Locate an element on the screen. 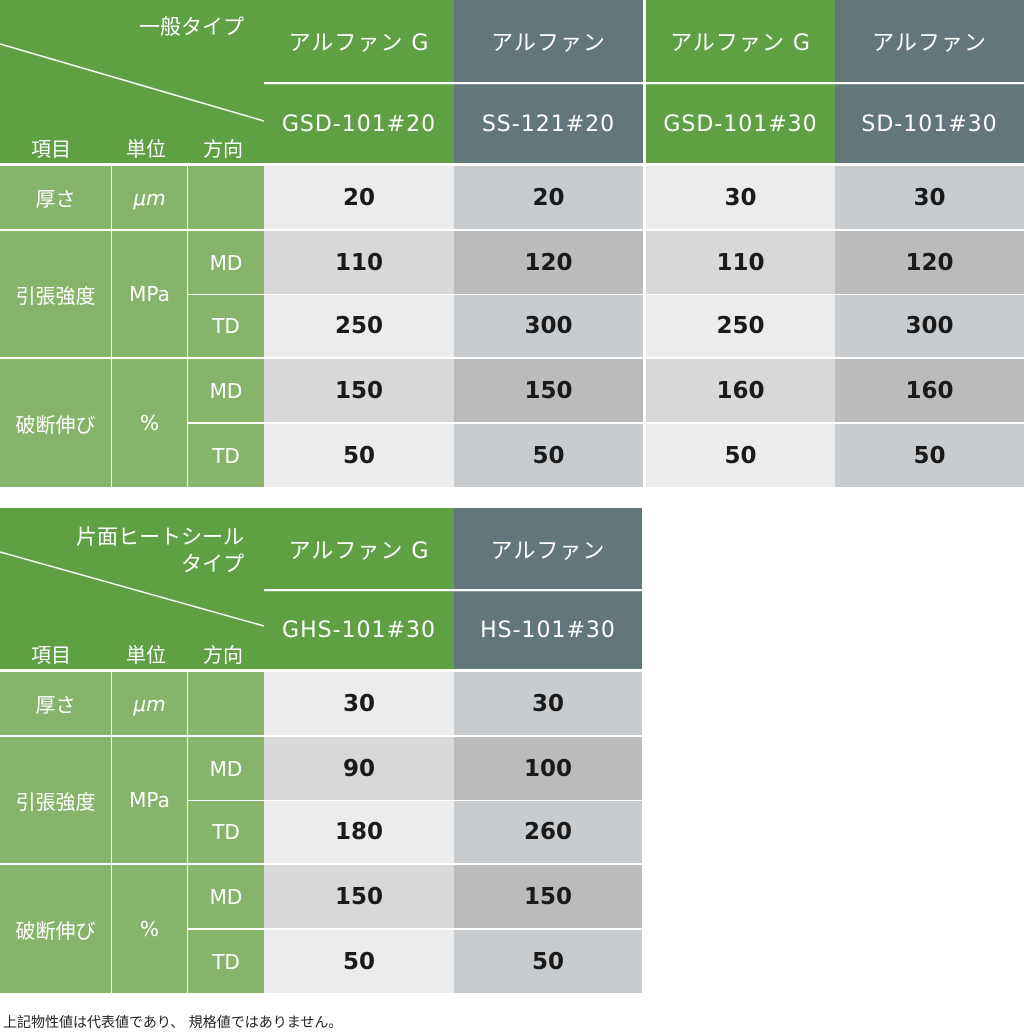 This screenshot has height=1032, width=1024. table2-corner-title: 片面ヒートシール タイプ is located at coordinates (160, 551).